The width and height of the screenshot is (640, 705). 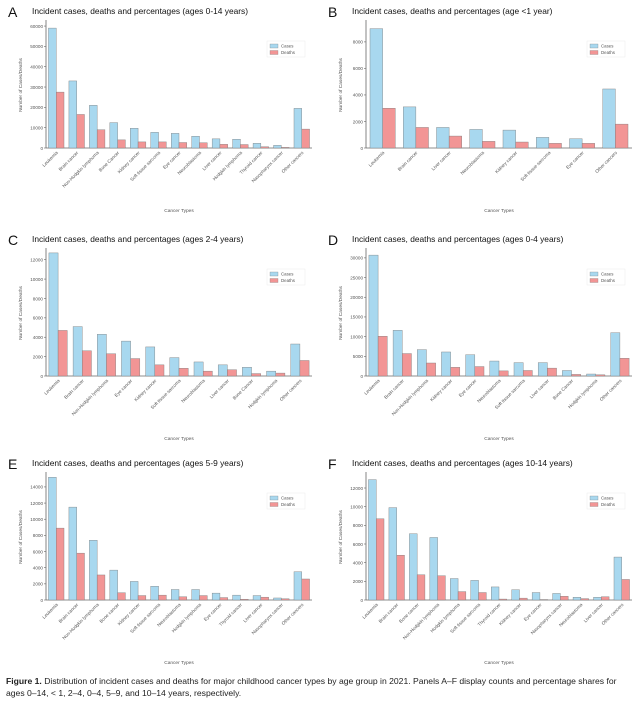 I want to click on y-tick-label: 30000, so click(x=36, y=87).